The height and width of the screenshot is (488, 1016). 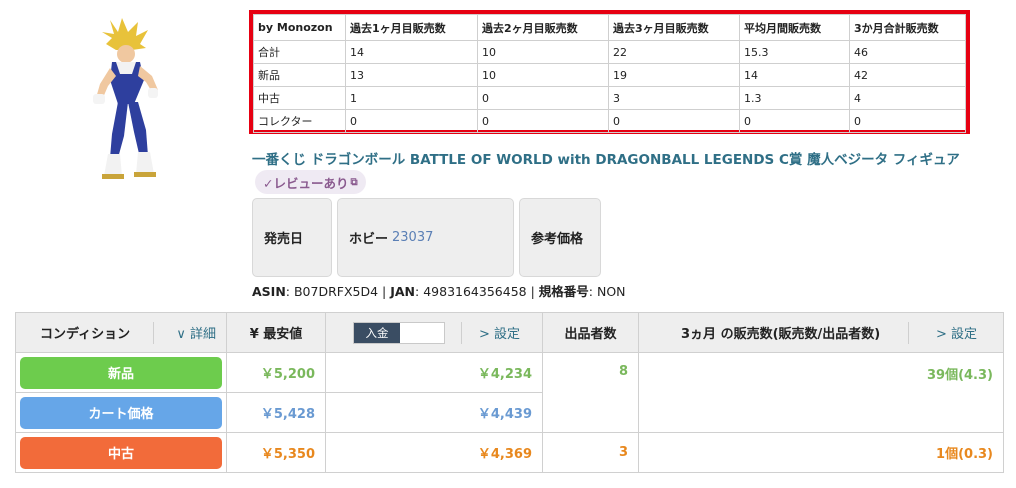 What do you see at coordinates (907, 27) in the screenshot?
I see `sales-header-total: 3か月合計販売数` at bounding box center [907, 27].